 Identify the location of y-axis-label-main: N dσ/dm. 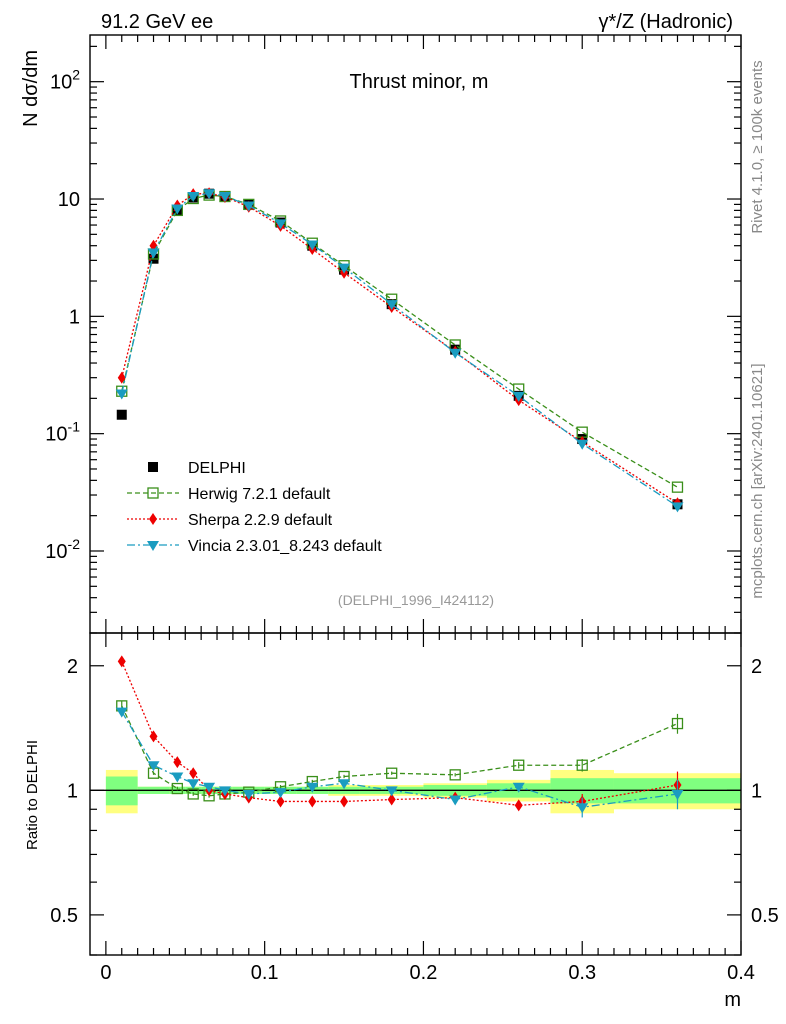
(31, 88).